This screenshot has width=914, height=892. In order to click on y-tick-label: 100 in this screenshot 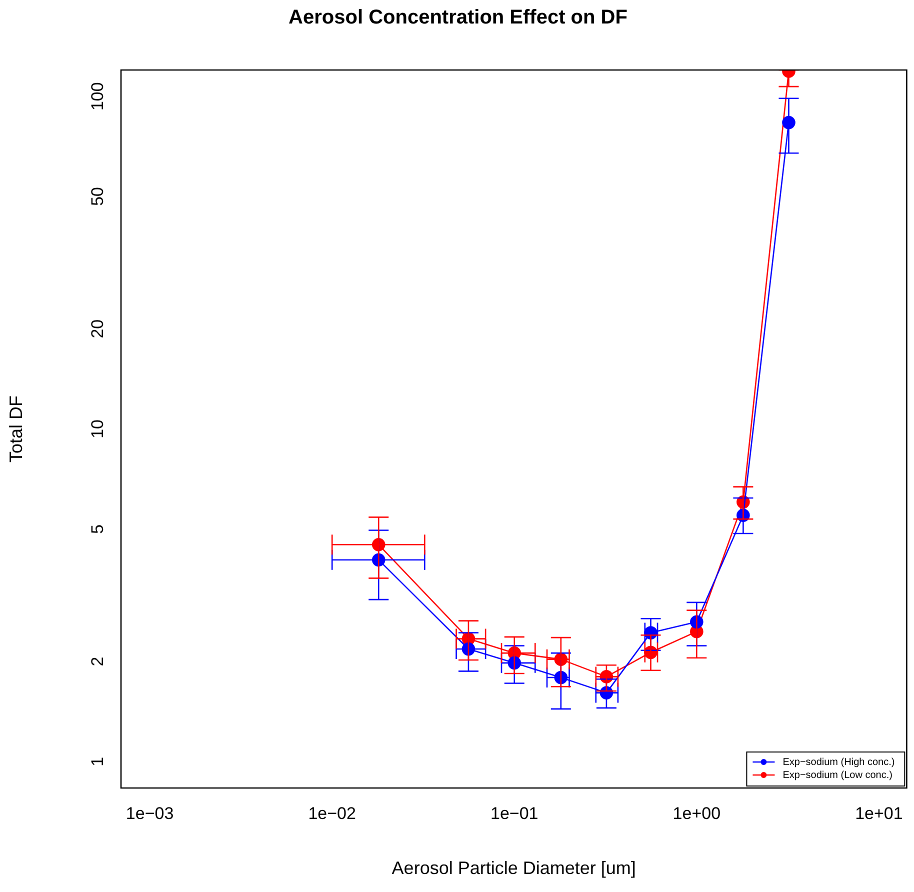, I will do `click(98, 96)`.